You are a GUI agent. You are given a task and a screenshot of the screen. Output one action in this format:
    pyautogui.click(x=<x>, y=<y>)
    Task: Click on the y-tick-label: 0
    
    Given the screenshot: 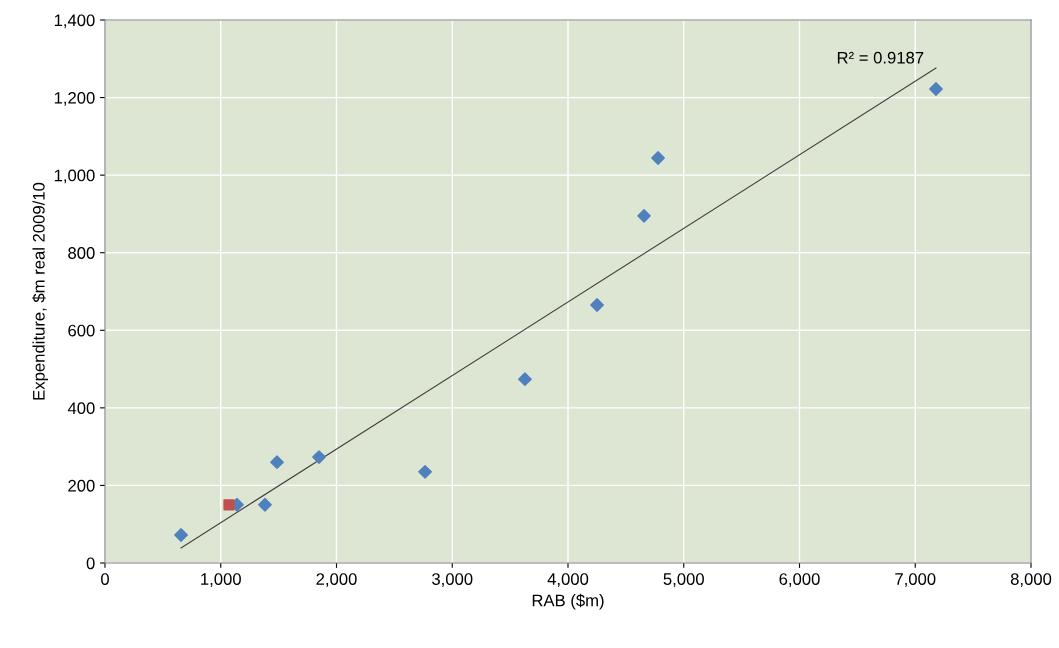 What is the action you would take?
    pyautogui.click(x=90, y=563)
    